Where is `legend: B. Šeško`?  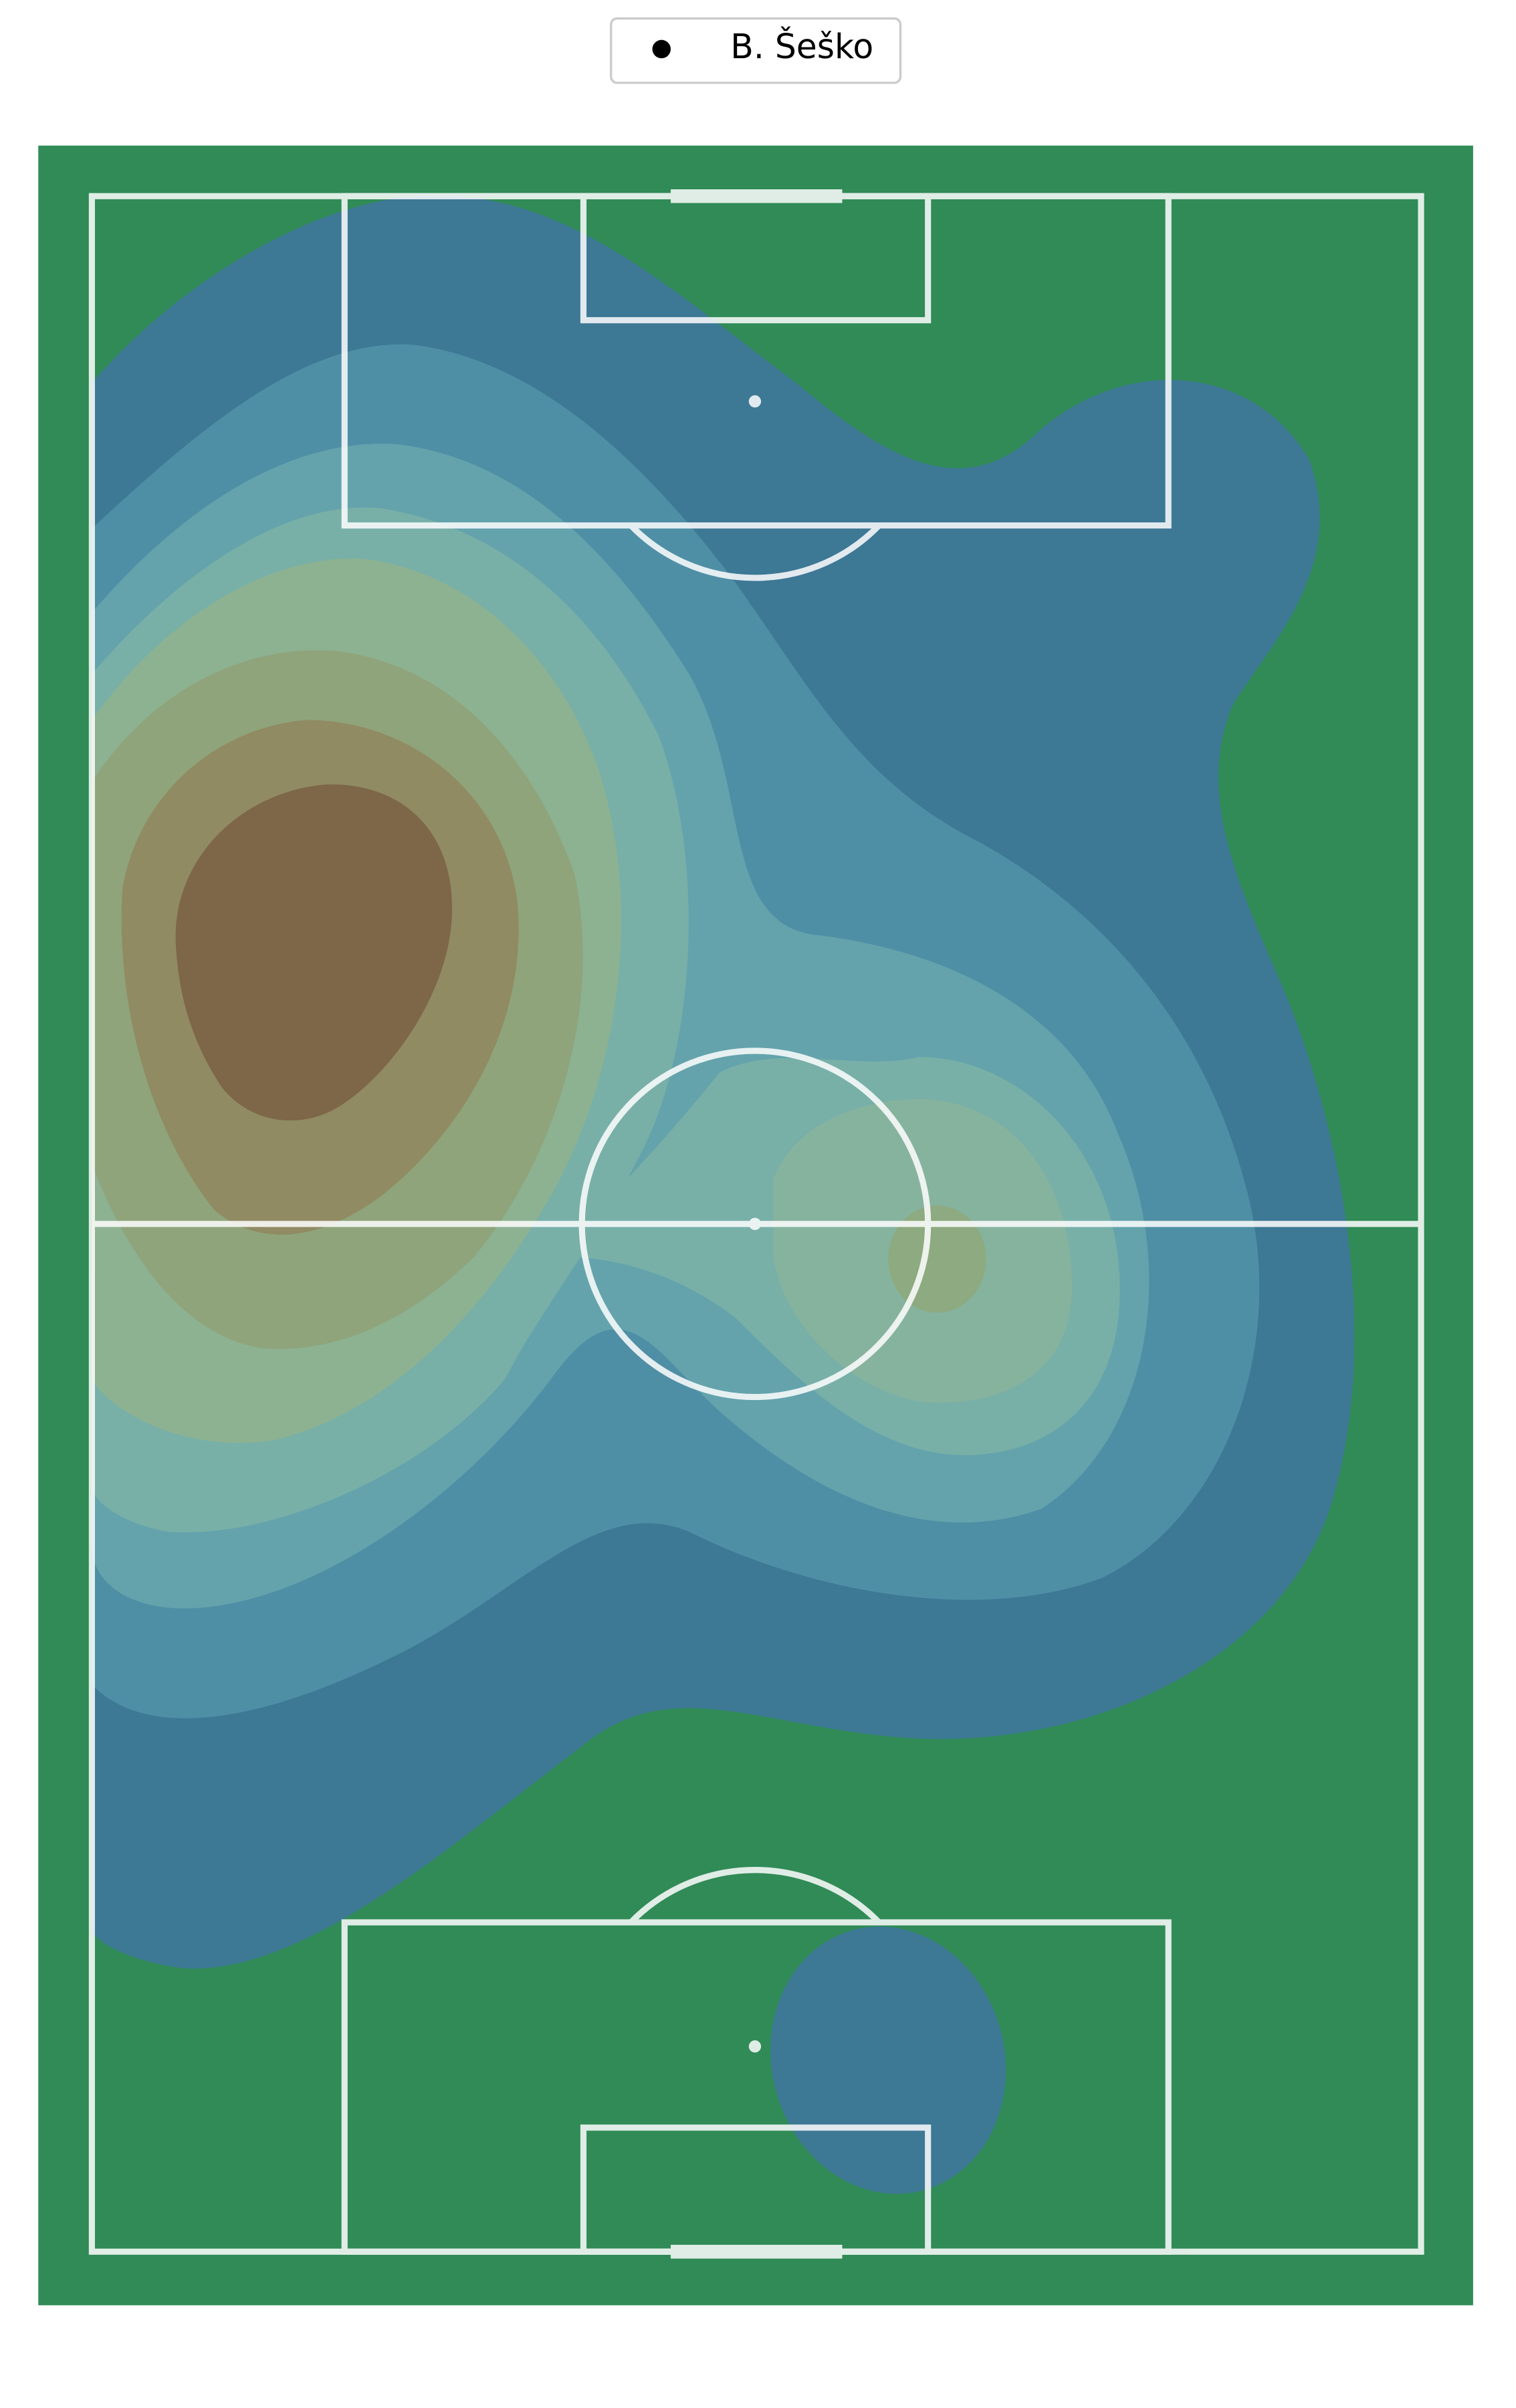
legend: B. Šeško is located at coordinates (755, 50).